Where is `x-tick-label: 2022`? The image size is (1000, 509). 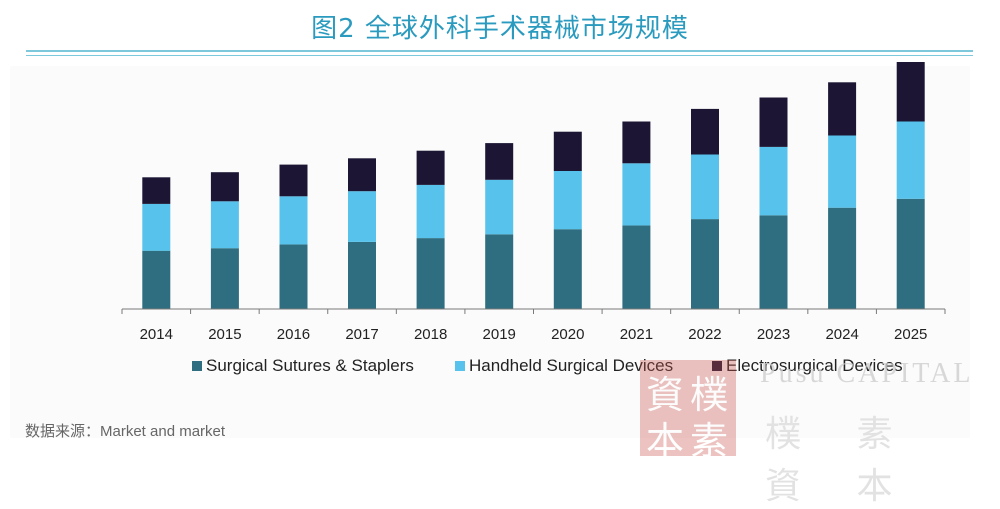 x-tick-label: 2022 is located at coordinates (704, 334).